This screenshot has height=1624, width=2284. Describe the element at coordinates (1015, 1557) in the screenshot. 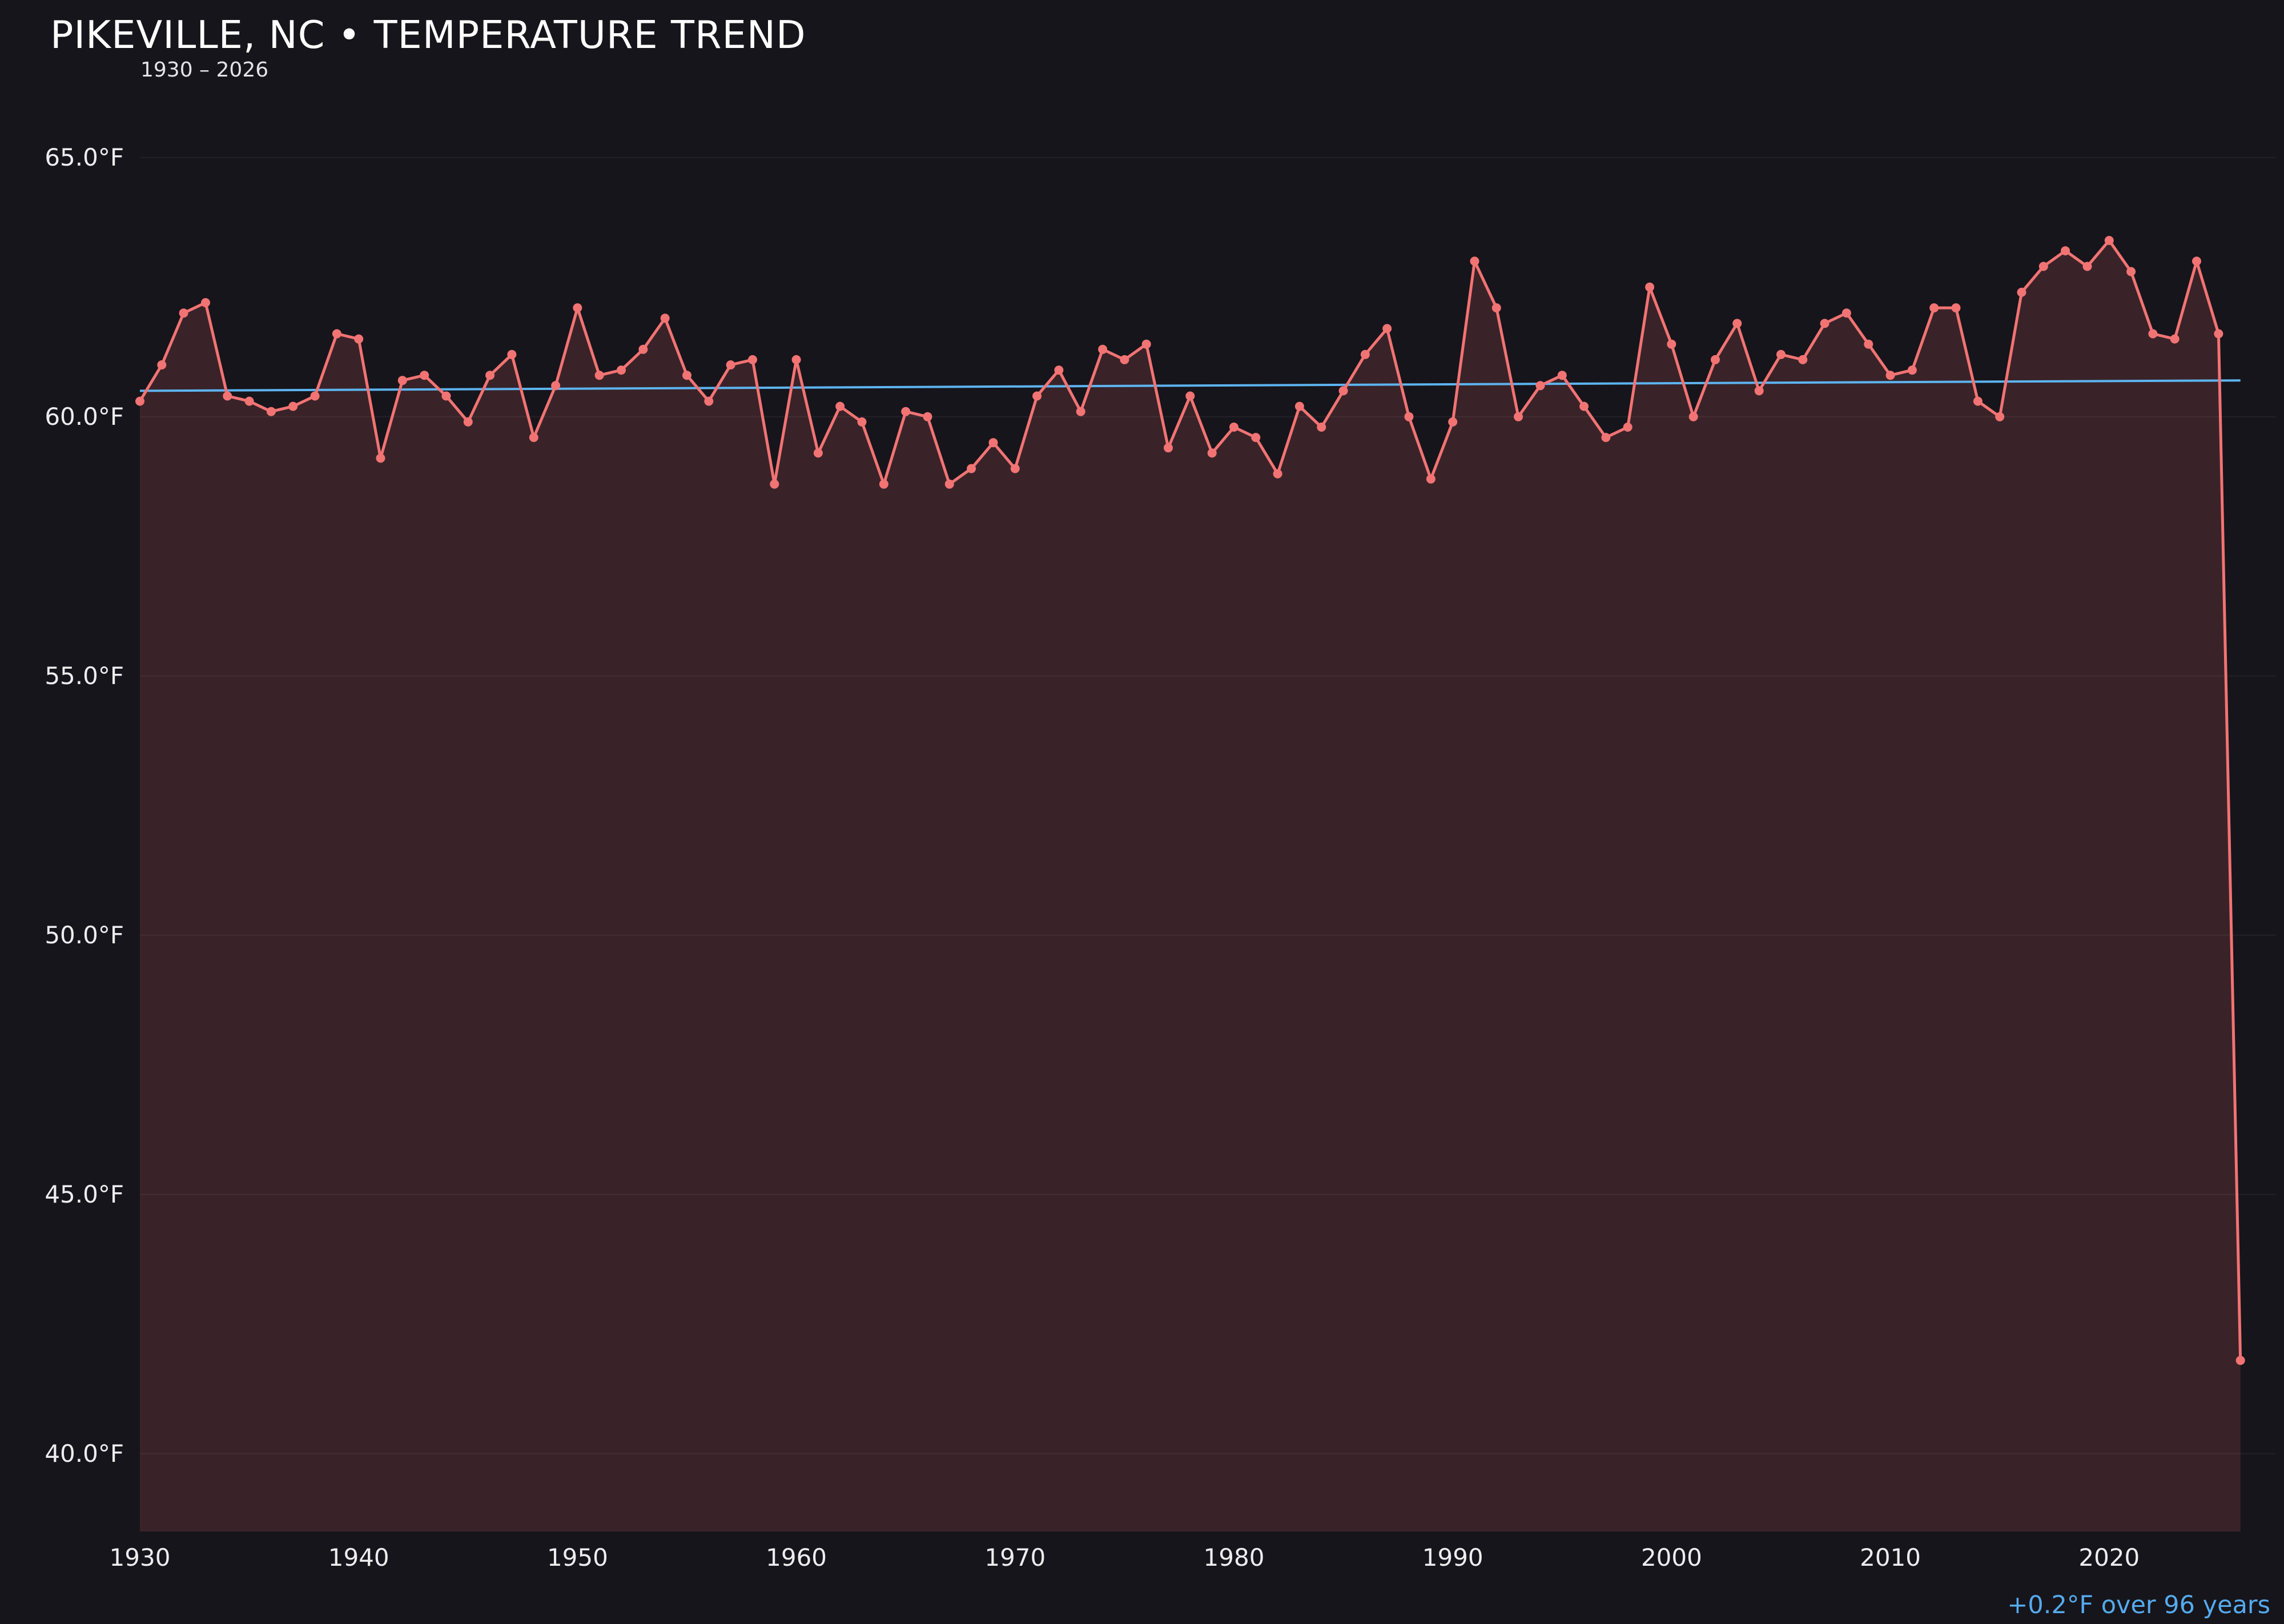

I see `x-tick-label: 1970` at that location.